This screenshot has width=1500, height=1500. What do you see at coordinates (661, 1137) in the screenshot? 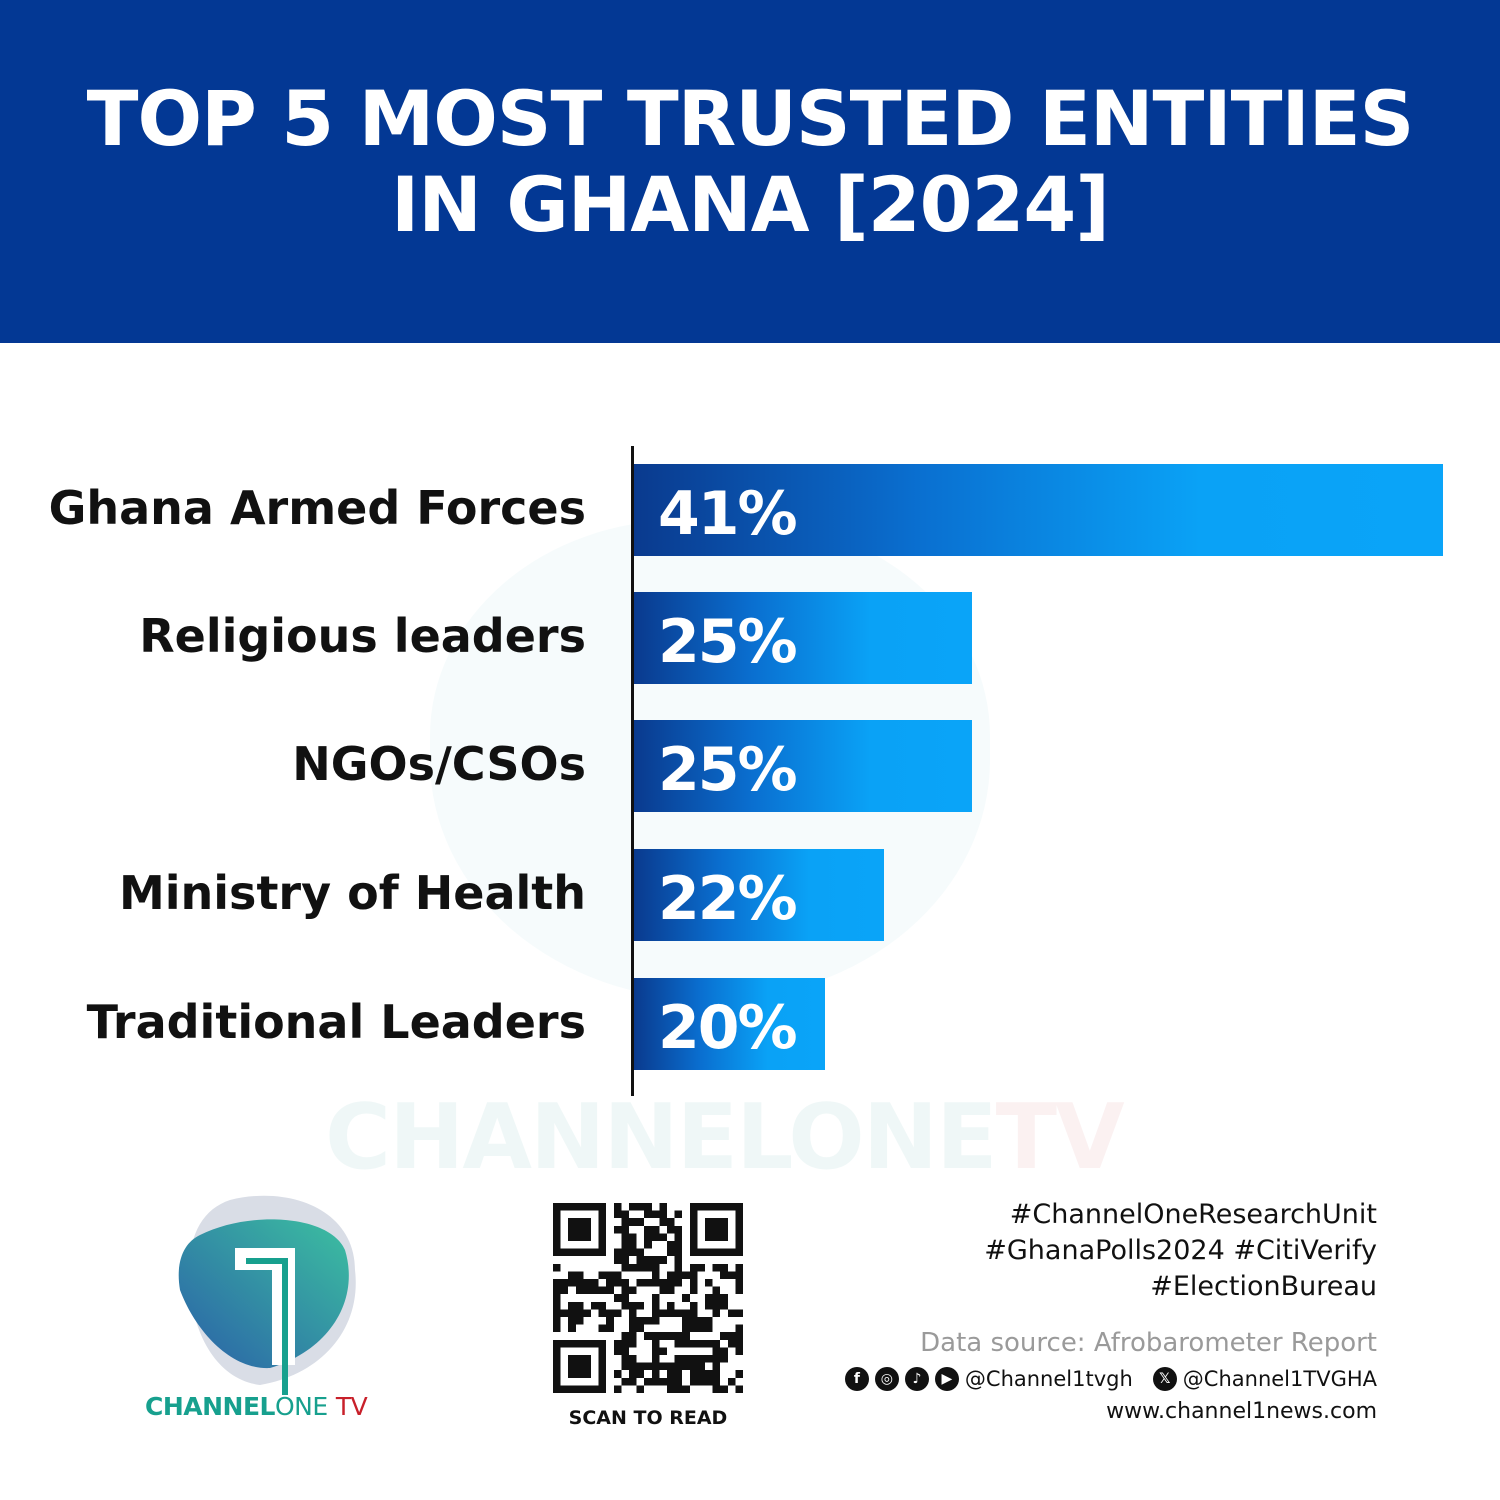
I see `watermark-brand: CHANNELONE` at bounding box center [661, 1137].